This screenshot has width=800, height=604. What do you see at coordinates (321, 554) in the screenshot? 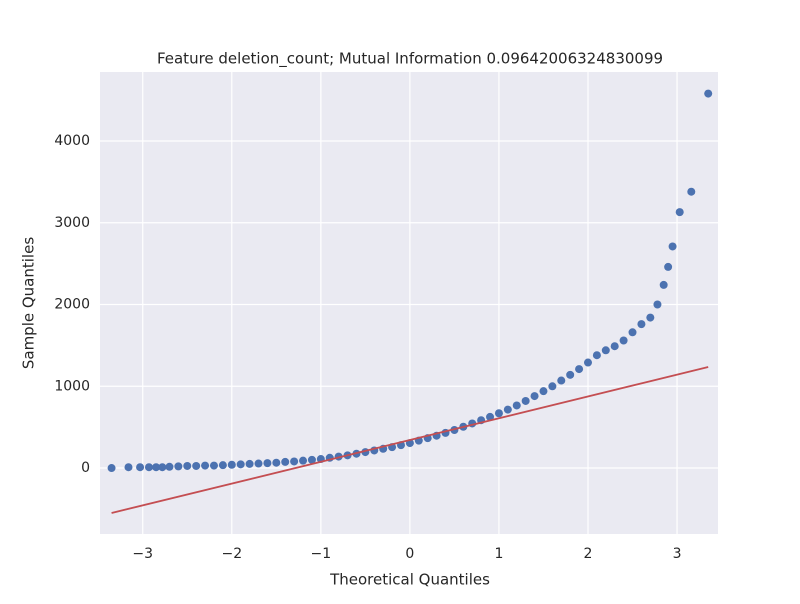
I see `x-tick-label: −1` at bounding box center [321, 554].